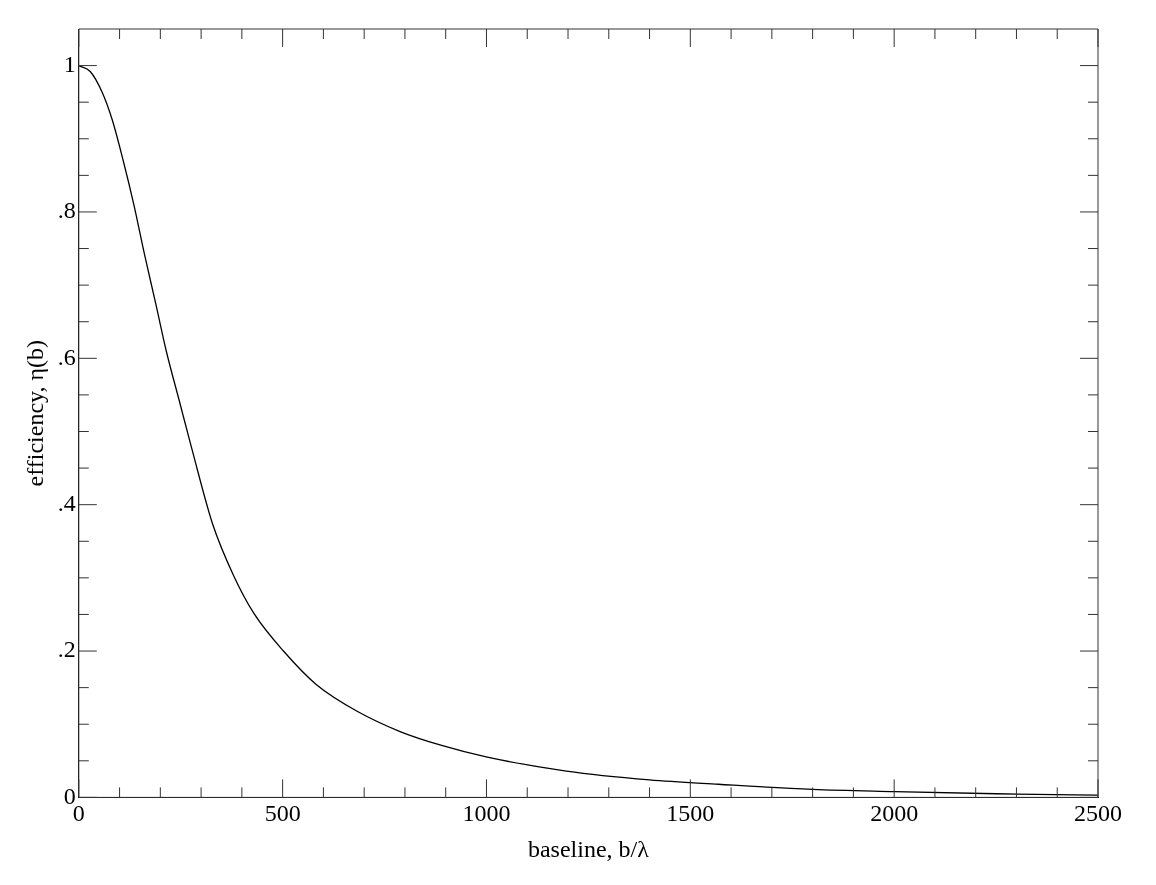 This screenshot has height=885, width=1156. Describe the element at coordinates (1098, 813) in the screenshot. I see `x-tick-label: 2500` at that location.